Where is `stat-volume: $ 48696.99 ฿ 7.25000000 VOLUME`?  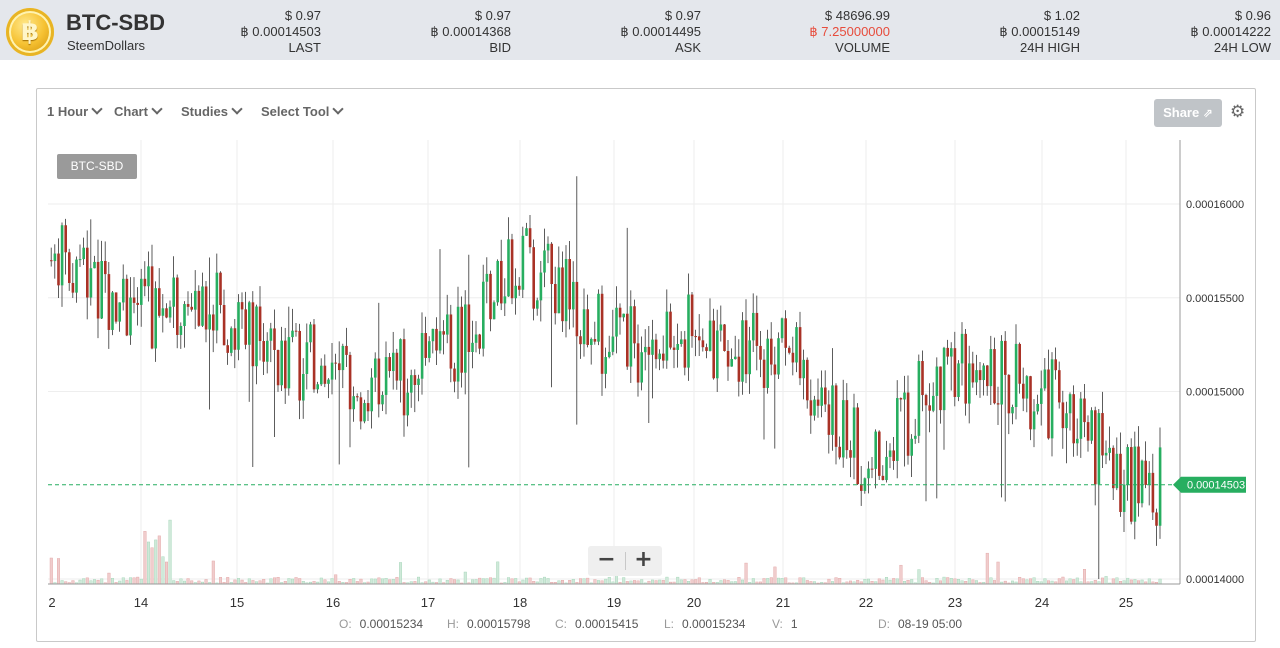 stat-volume: $ 48696.99 ฿ 7.25000000 VOLUME is located at coordinates (849, 31).